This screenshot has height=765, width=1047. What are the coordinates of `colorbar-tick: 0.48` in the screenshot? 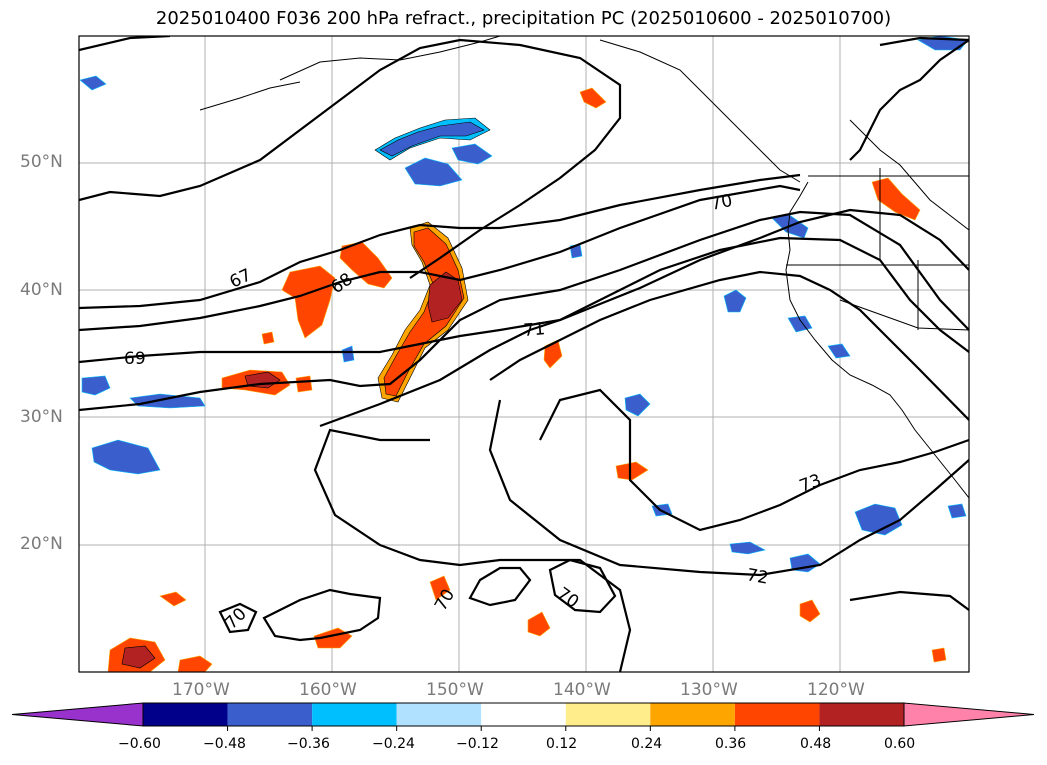 It's located at (816, 744).